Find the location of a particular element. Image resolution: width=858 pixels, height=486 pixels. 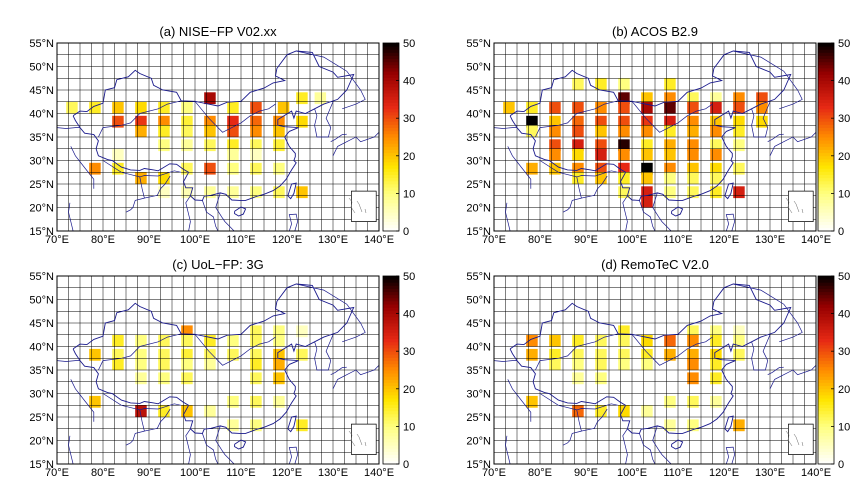

lat-tick-label: 20°N is located at coordinates (478, 442).